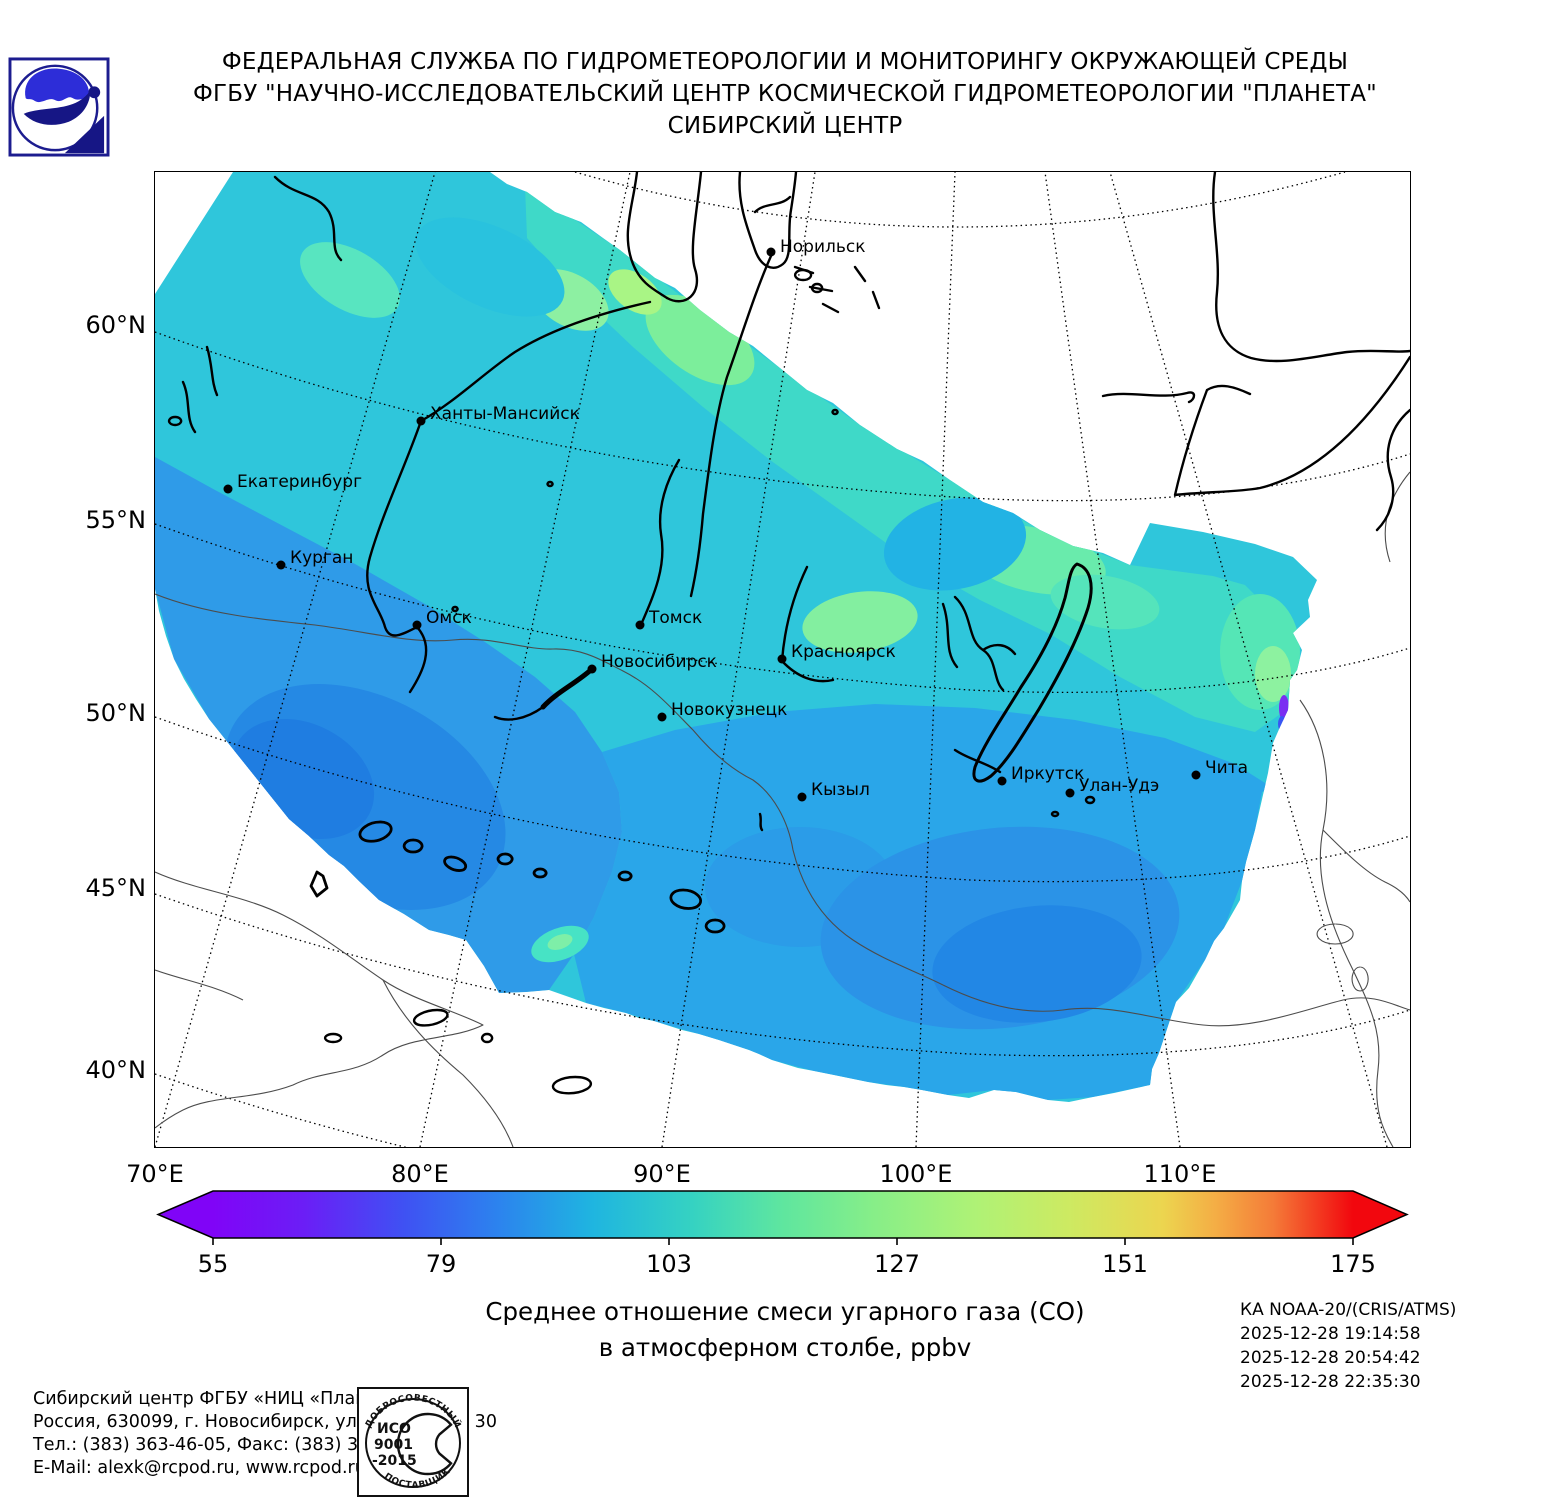  What do you see at coordinates (116, 888) in the screenshot?
I see `lat-label-45n: 45°N` at bounding box center [116, 888].